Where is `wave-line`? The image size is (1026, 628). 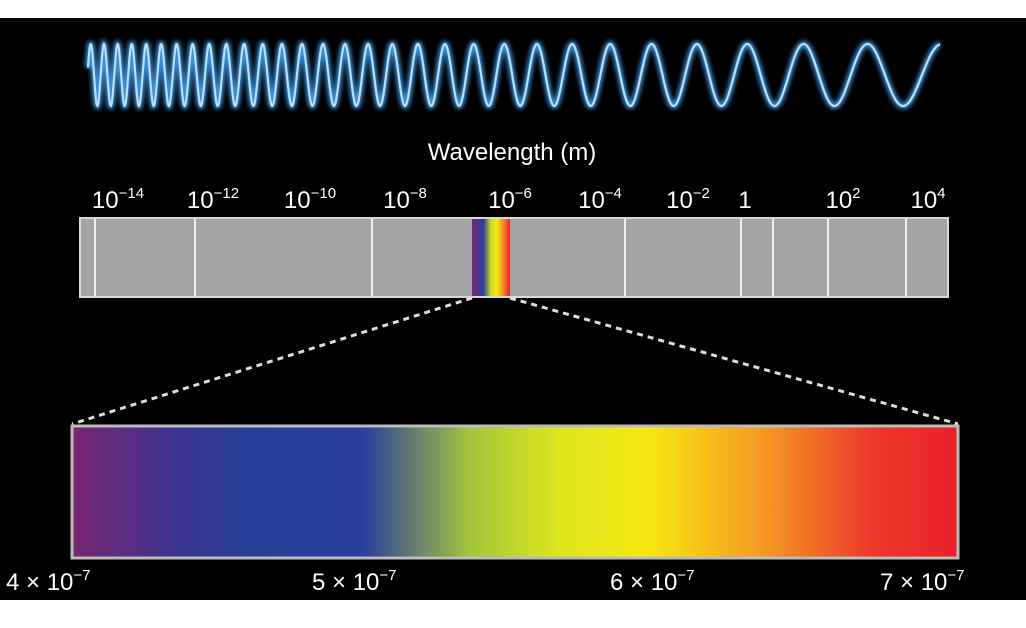
wave-line is located at coordinates (513, 74).